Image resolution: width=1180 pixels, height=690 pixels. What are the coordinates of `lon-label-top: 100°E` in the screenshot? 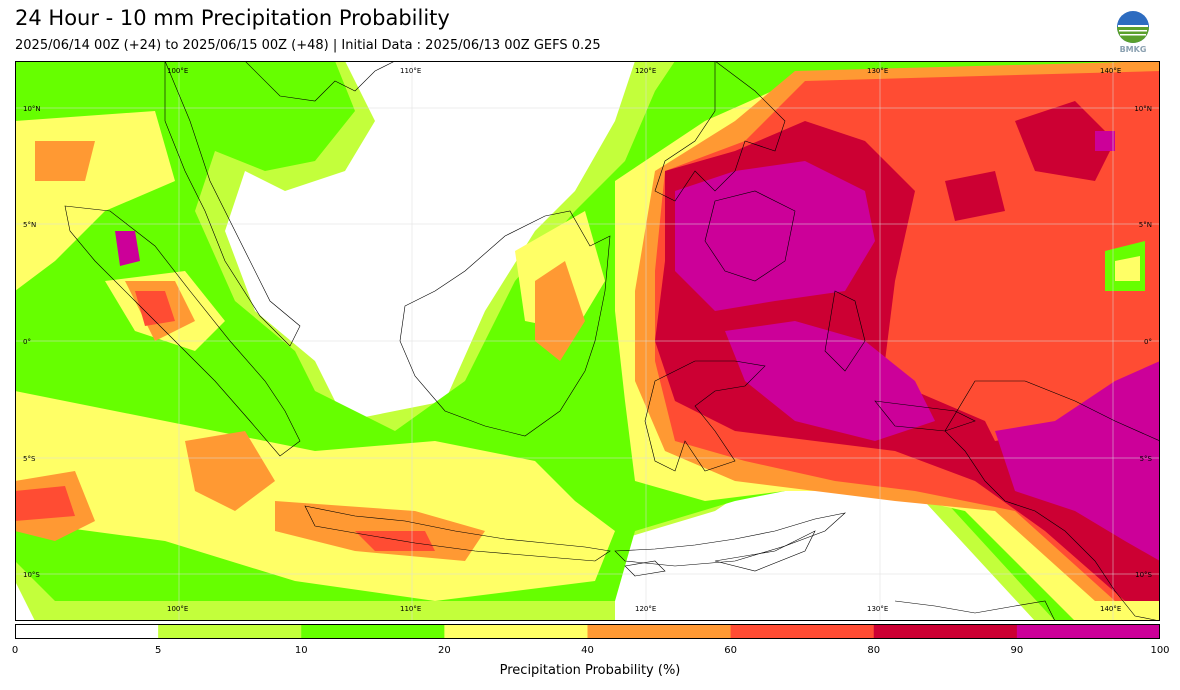 It's located at (177, 71).